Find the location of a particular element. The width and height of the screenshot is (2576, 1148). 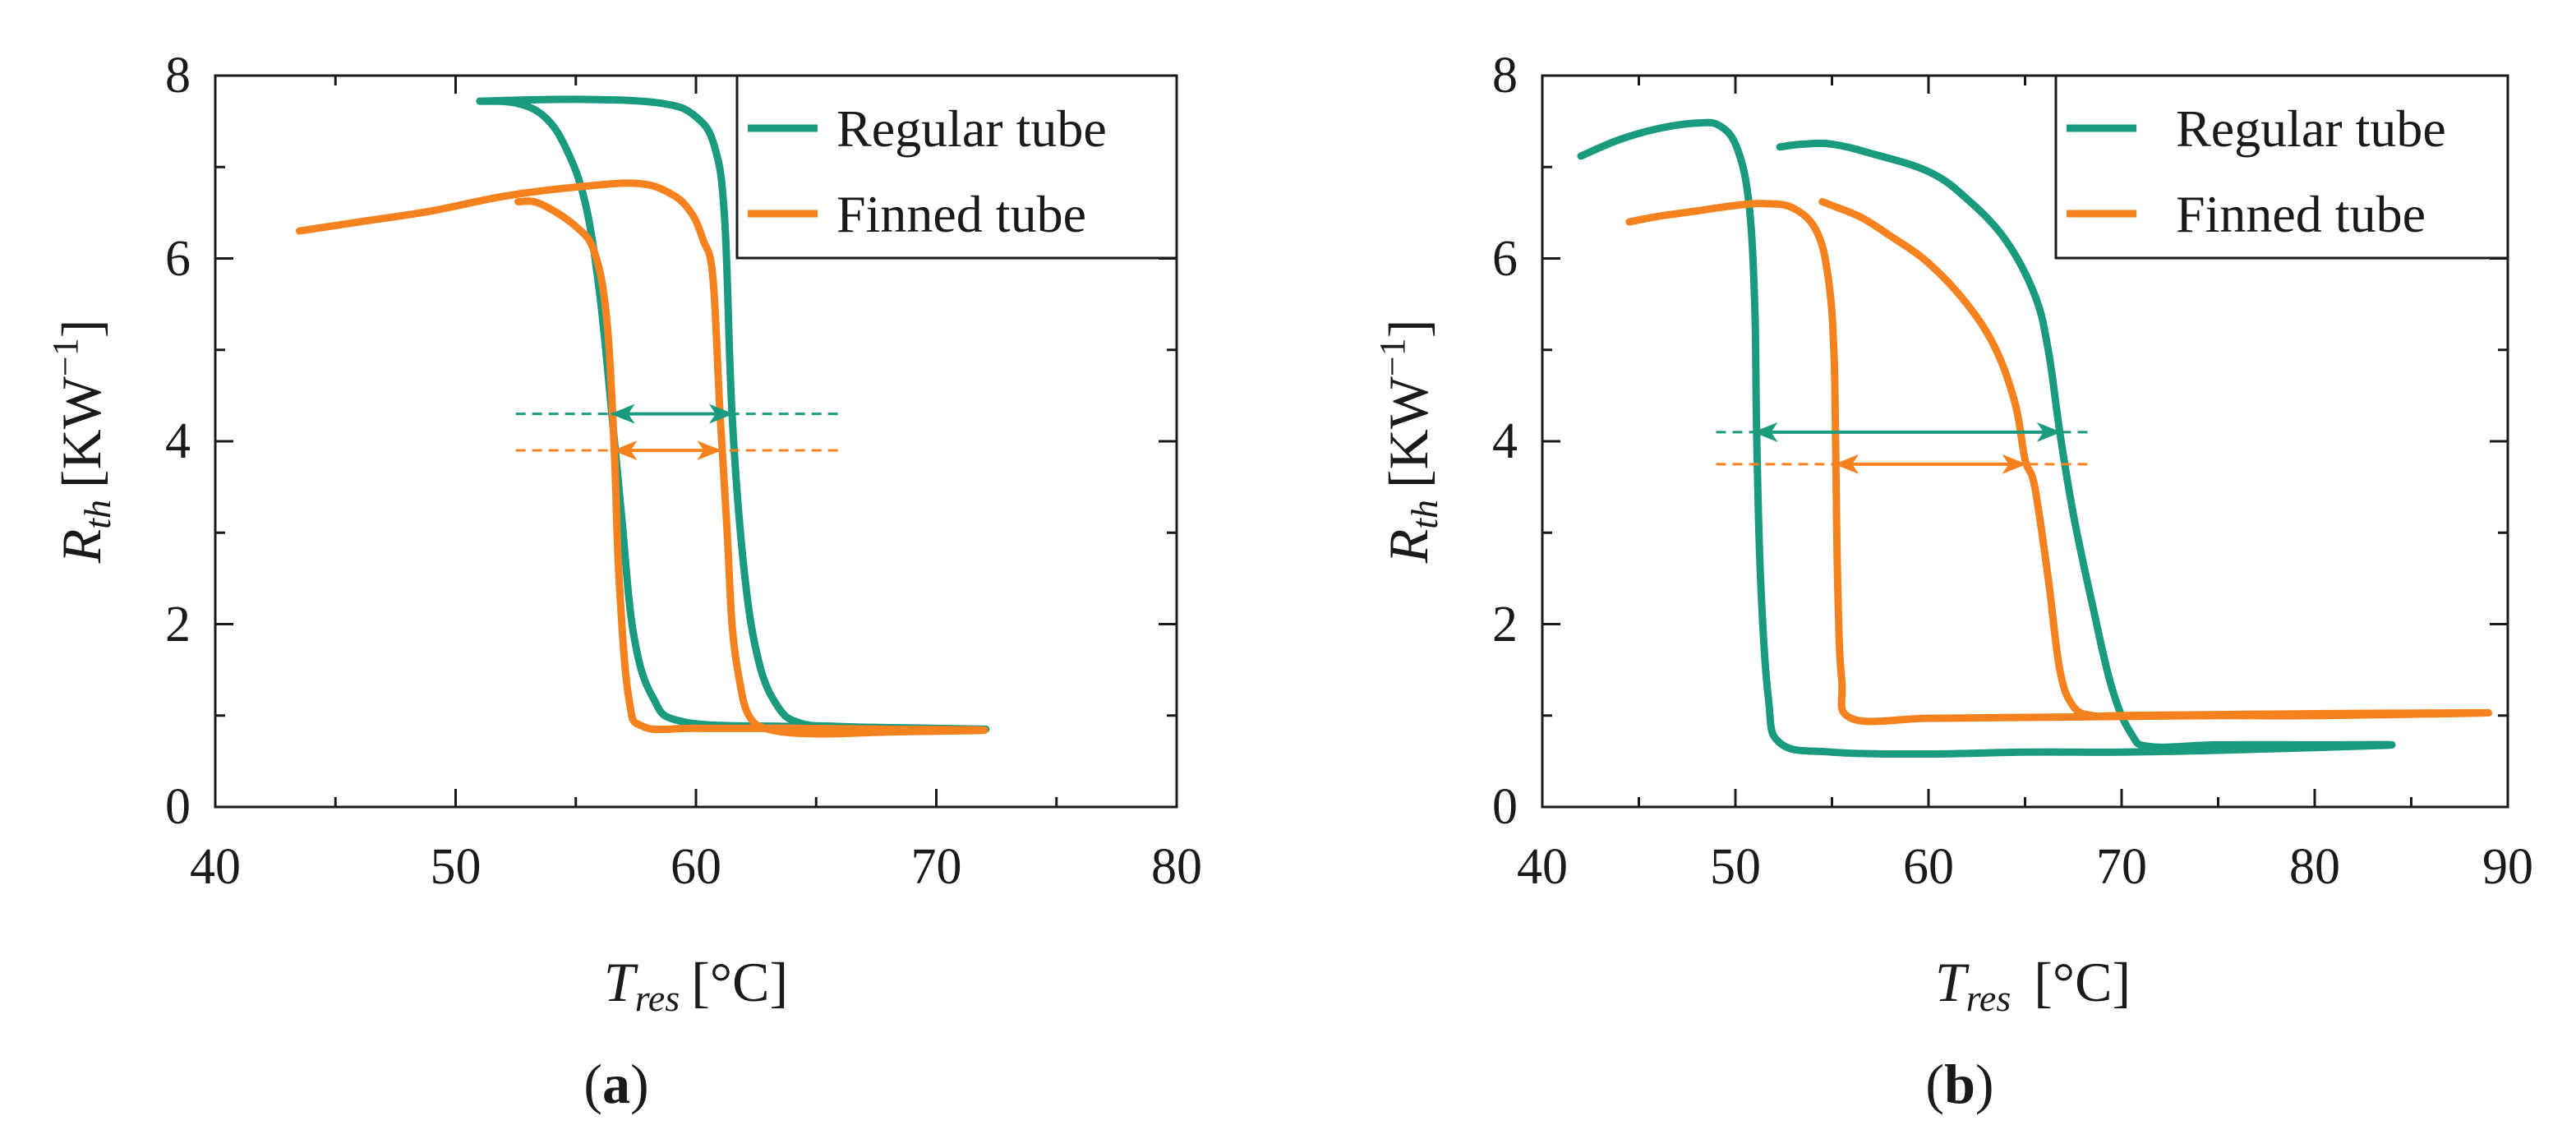

x-tick-labels: 40 50 60 70 80 is located at coordinates (696, 867).